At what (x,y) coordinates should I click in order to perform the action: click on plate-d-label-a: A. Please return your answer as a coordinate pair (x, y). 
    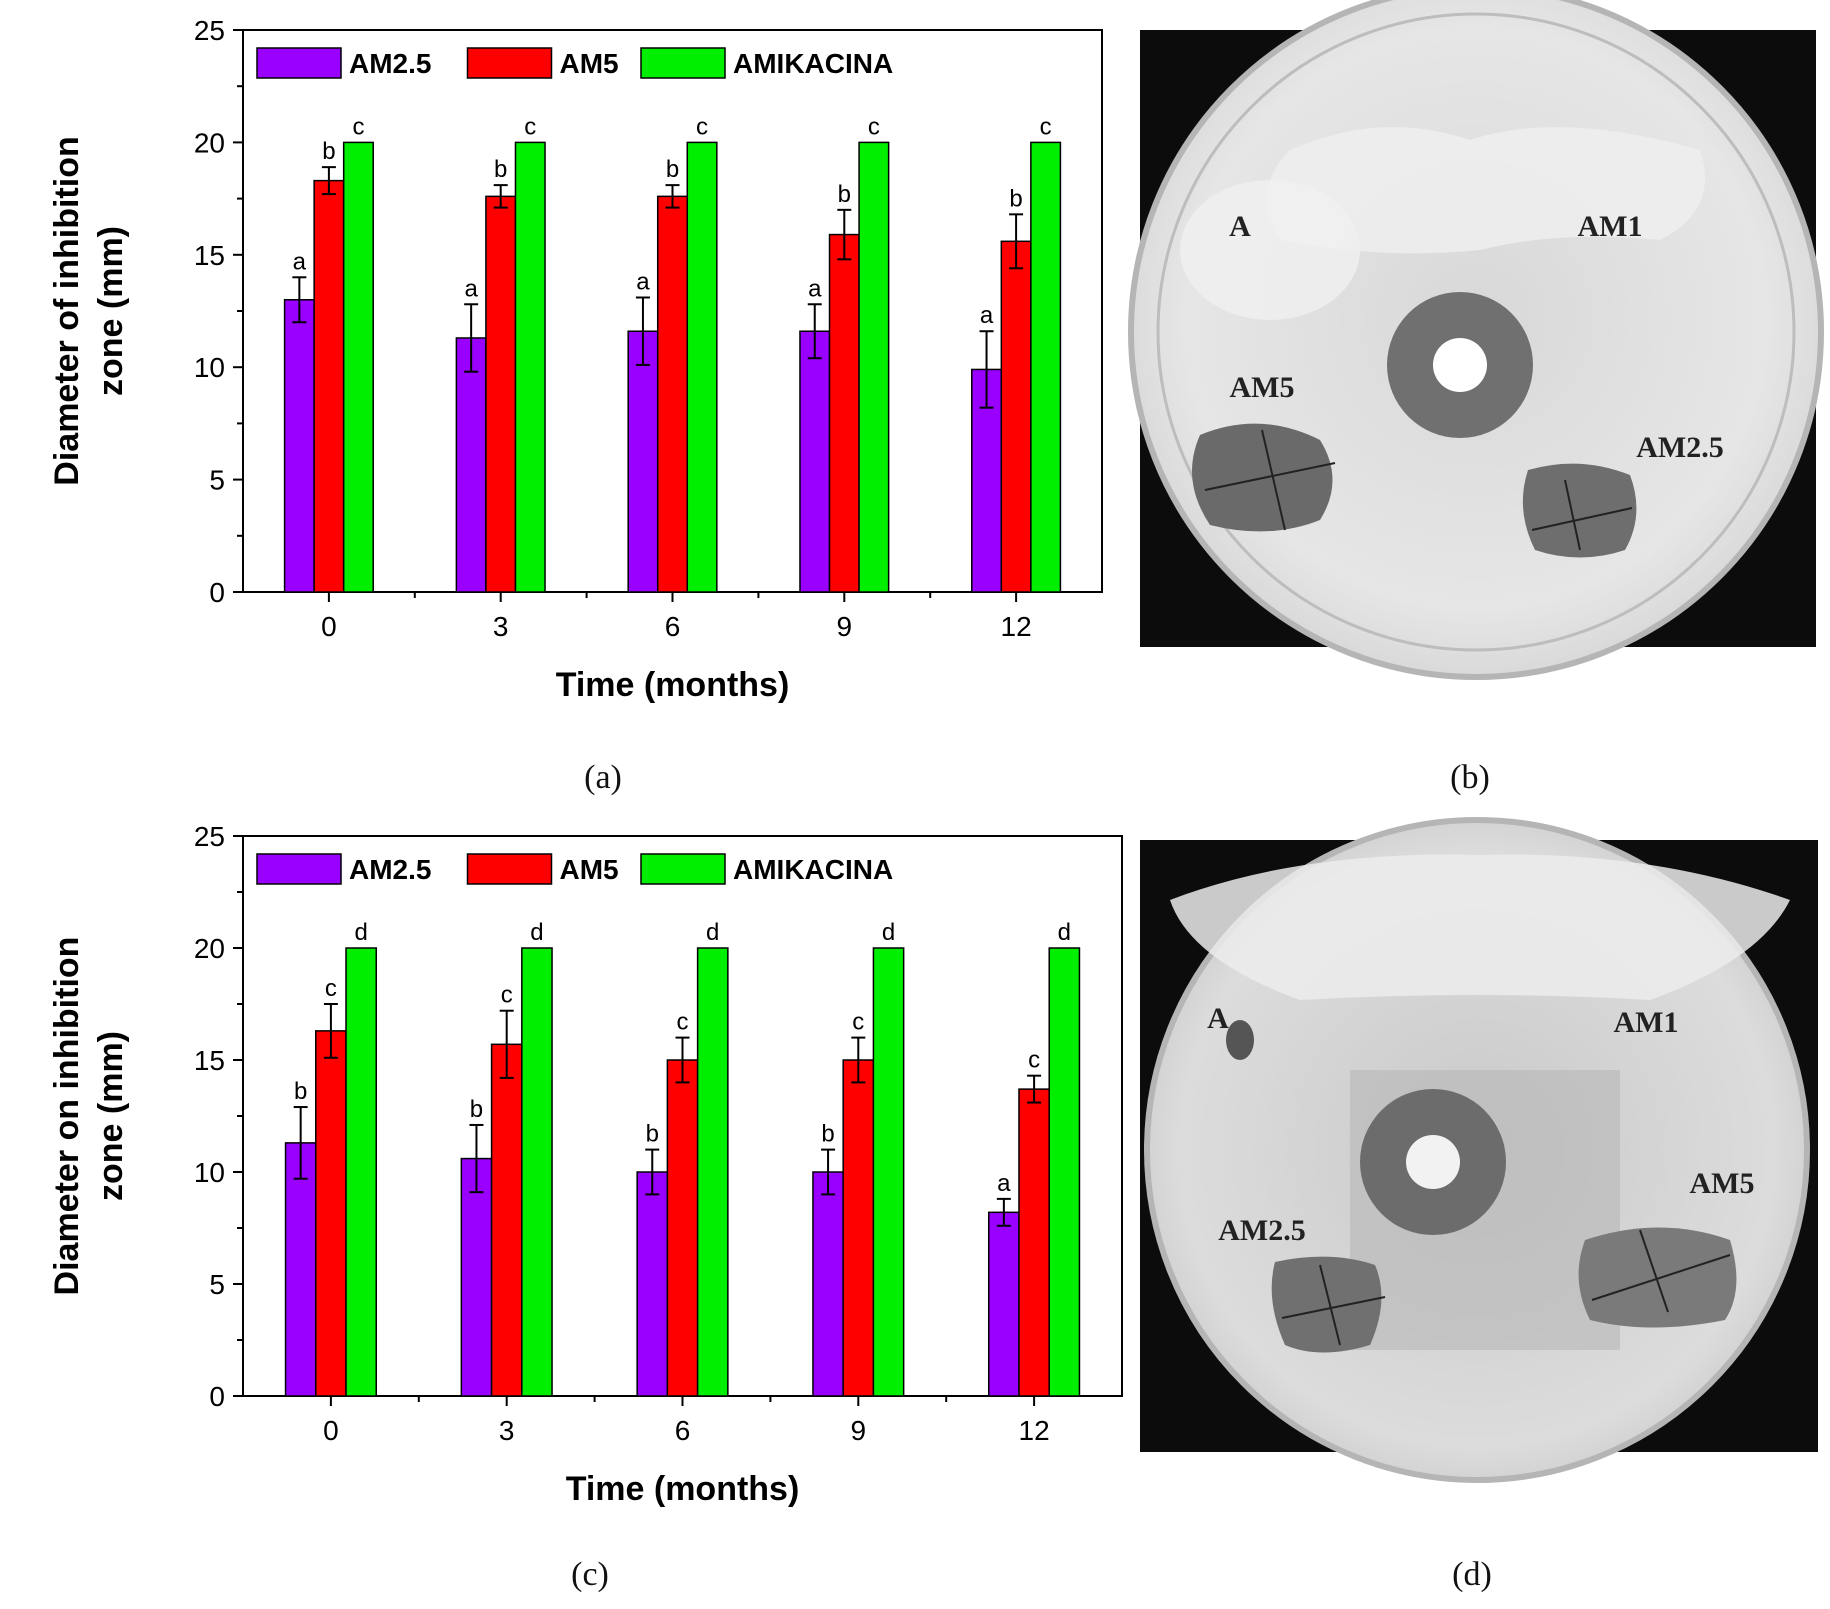
    Looking at the image, I should click on (1218, 1018).